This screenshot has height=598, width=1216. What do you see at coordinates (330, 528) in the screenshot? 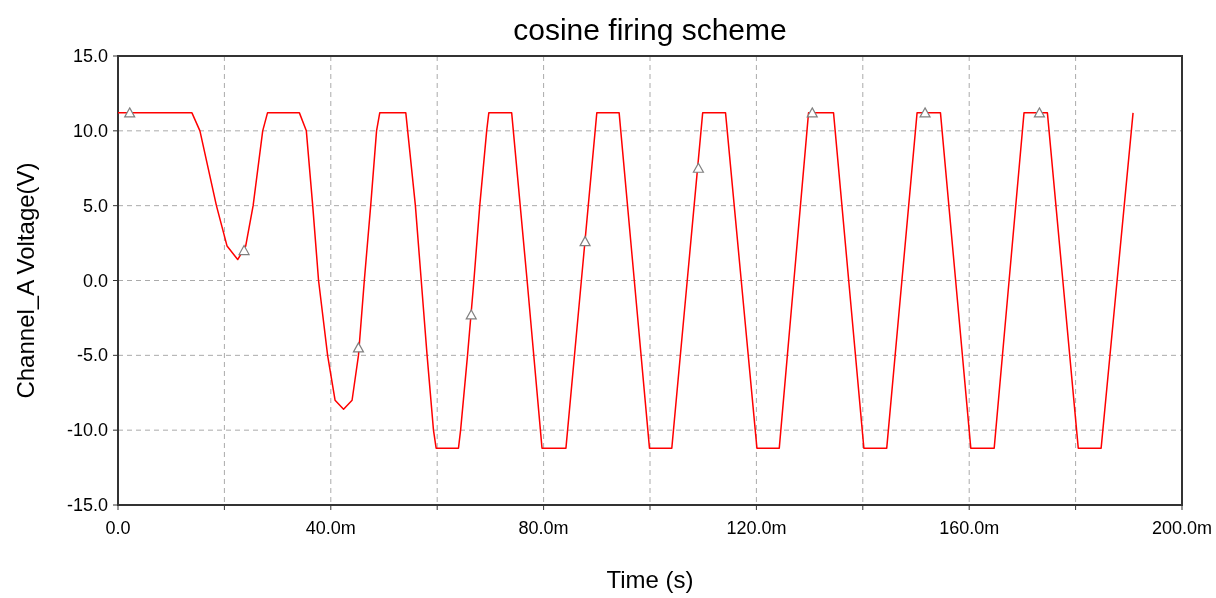
I see `x-tick-label: 40.0m` at bounding box center [330, 528].